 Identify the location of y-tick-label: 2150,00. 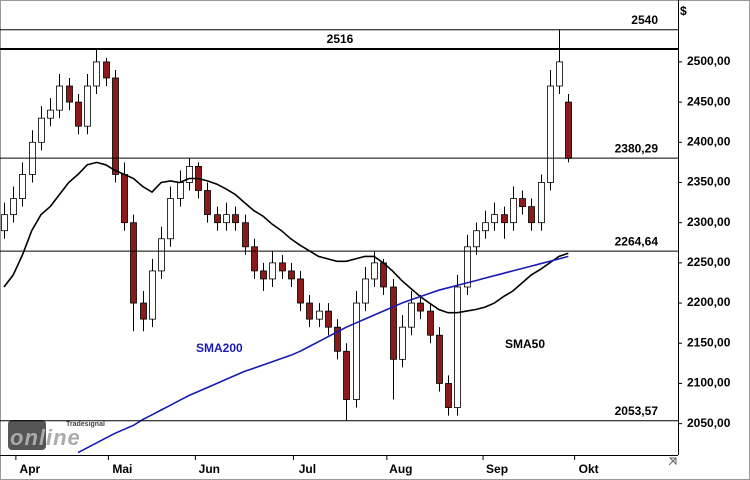
(709, 342).